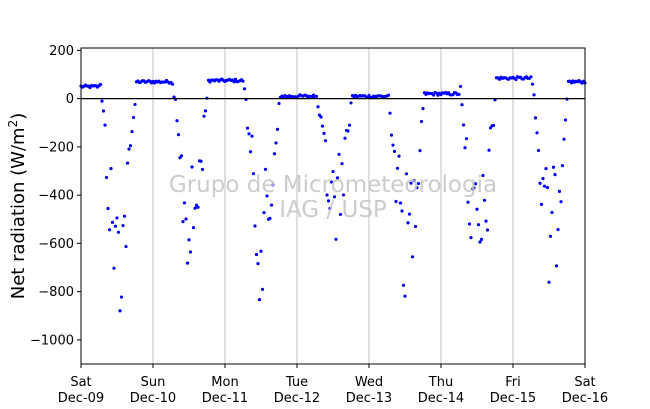 The height and width of the screenshot is (409, 650). What do you see at coordinates (224, 382) in the screenshot?
I see `x-tick-label-day: Mon` at bounding box center [224, 382].